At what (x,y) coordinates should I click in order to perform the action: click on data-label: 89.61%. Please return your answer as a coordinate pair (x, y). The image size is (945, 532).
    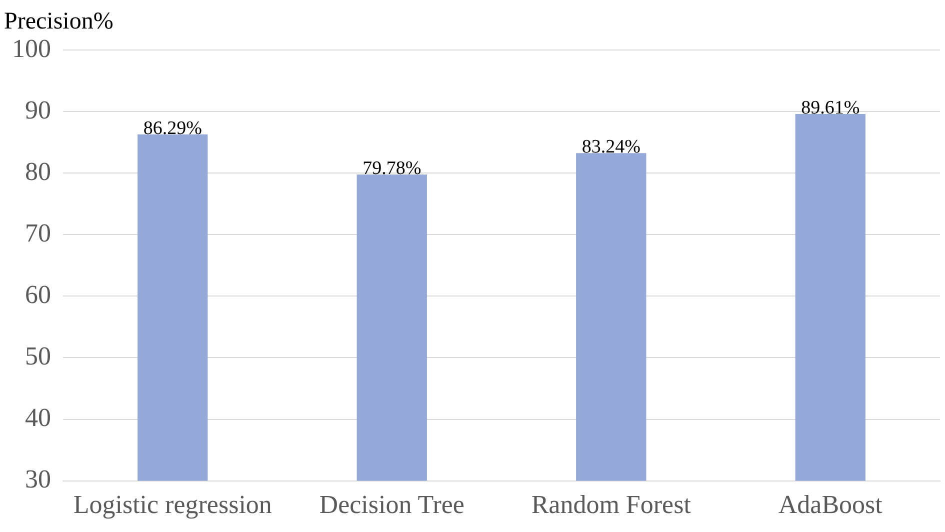
    Looking at the image, I should click on (830, 107).